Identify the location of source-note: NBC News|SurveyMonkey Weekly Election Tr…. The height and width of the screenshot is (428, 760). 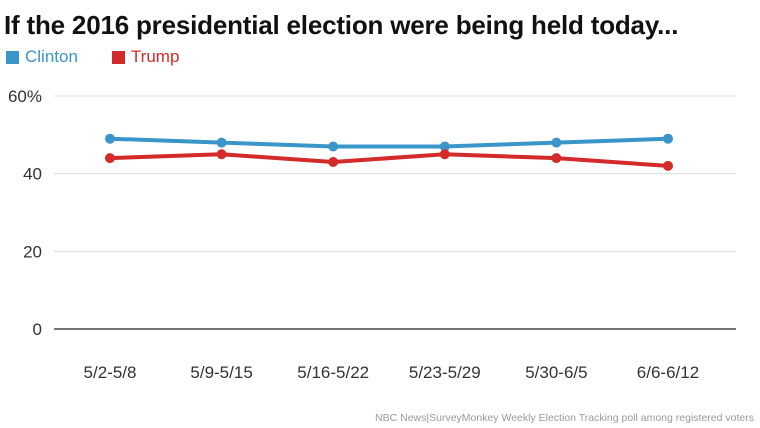
(564, 418).